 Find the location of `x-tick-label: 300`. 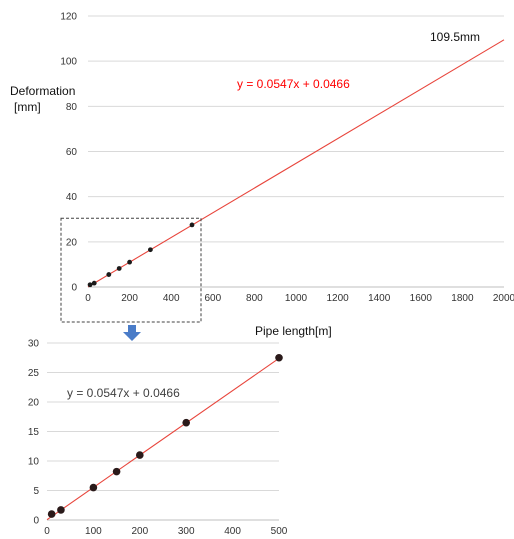

x-tick-label: 300 is located at coordinates (186, 531).